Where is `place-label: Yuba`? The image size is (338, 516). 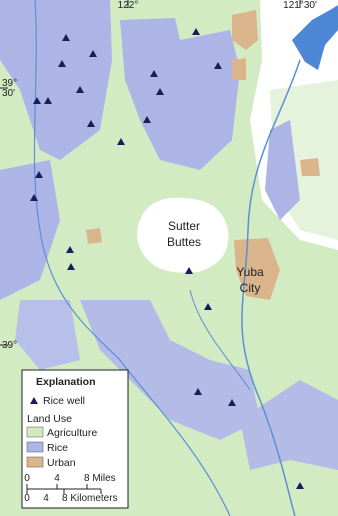 place-label: Yuba is located at coordinates (250, 272).